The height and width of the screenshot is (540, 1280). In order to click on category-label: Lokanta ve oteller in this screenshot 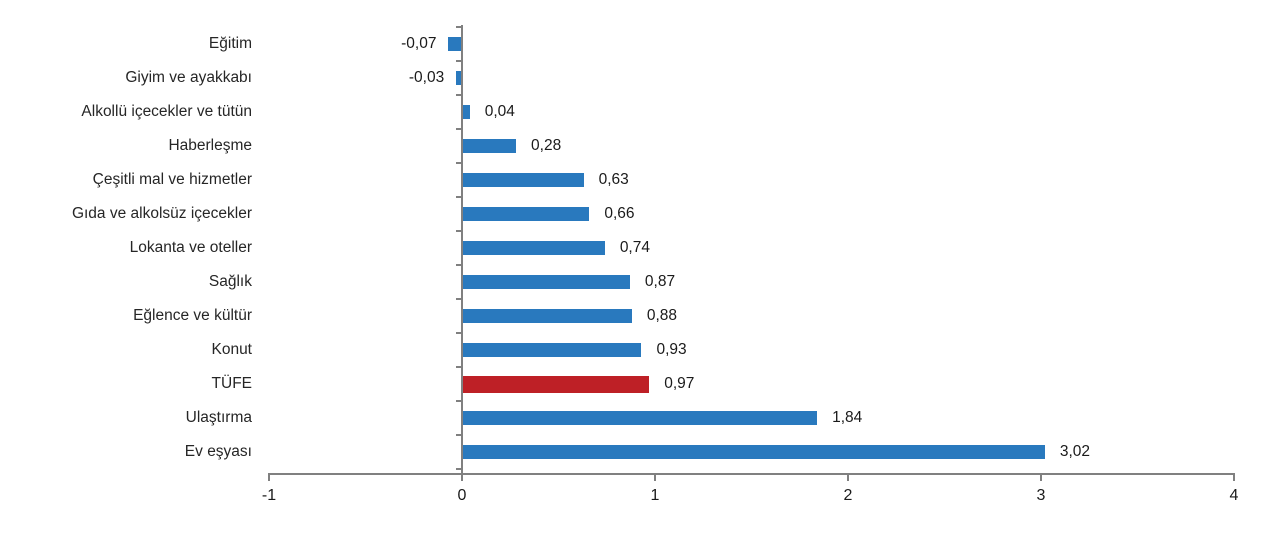, I will do `click(190, 247)`.